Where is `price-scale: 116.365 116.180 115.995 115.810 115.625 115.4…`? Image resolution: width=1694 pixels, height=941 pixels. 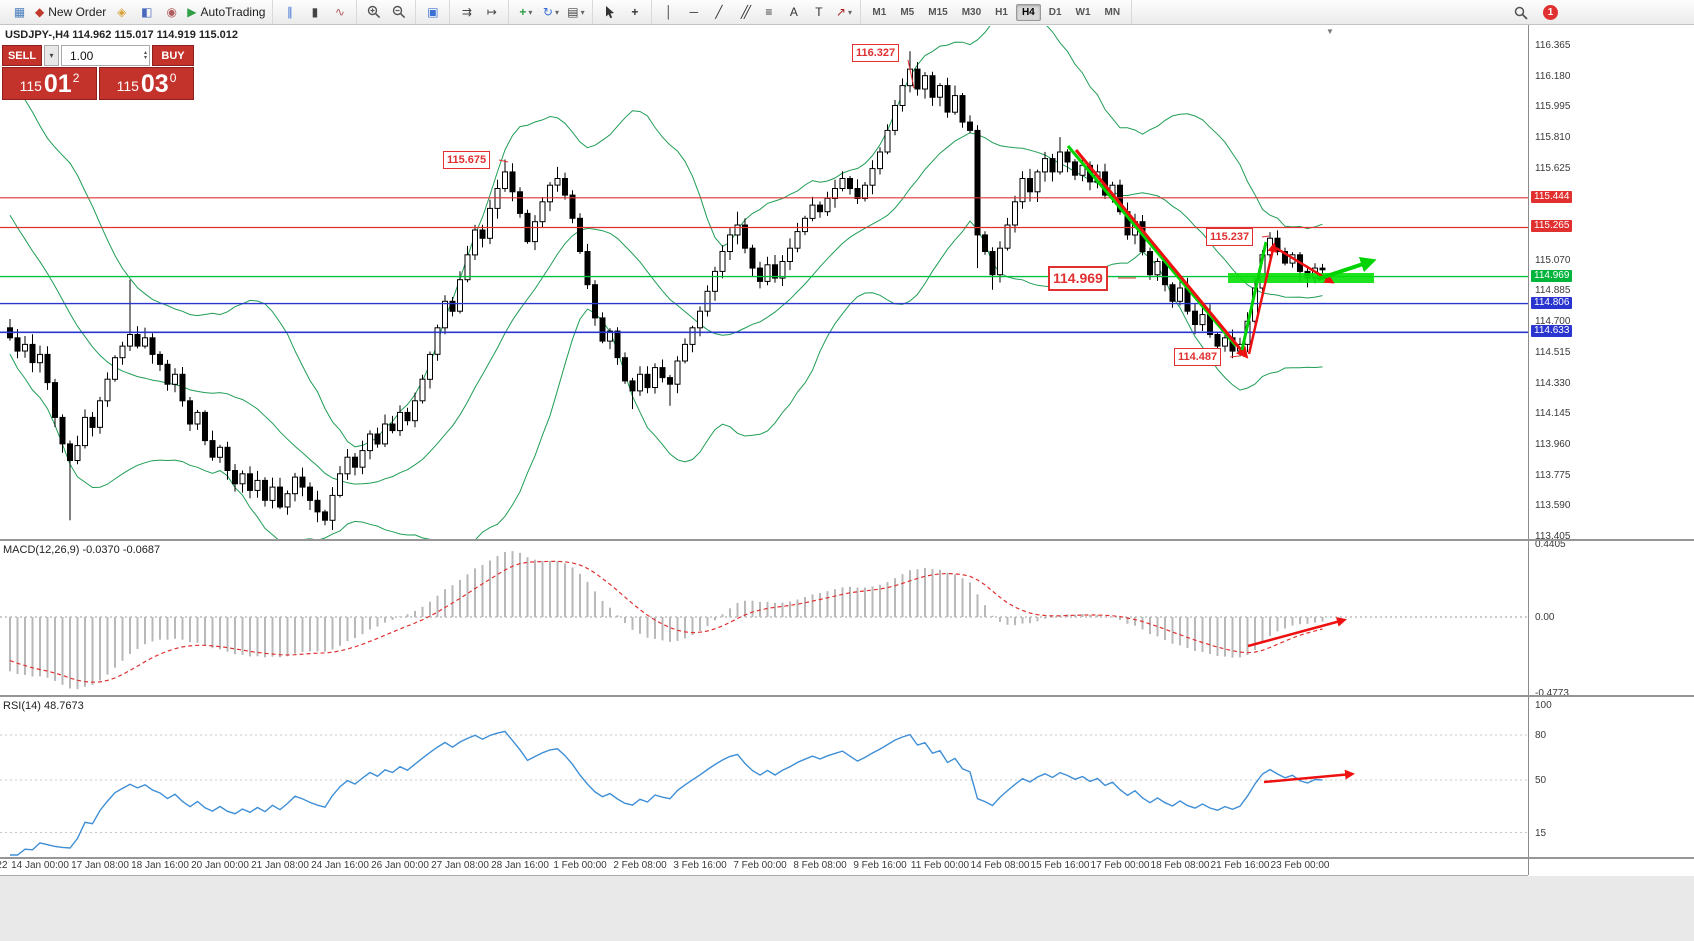 price-scale: 116.365 116.180 115.995 115.810 115.625 115.4… is located at coordinates (1611, 450).